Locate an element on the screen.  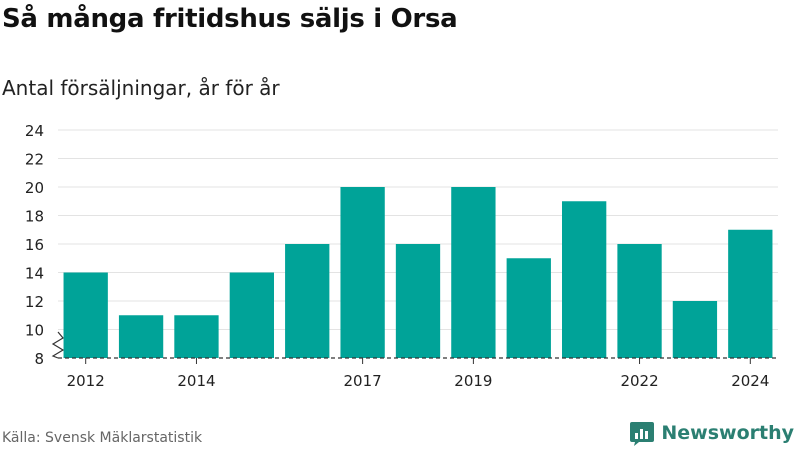
y-tick-label: 20 is located at coordinates (34, 188).